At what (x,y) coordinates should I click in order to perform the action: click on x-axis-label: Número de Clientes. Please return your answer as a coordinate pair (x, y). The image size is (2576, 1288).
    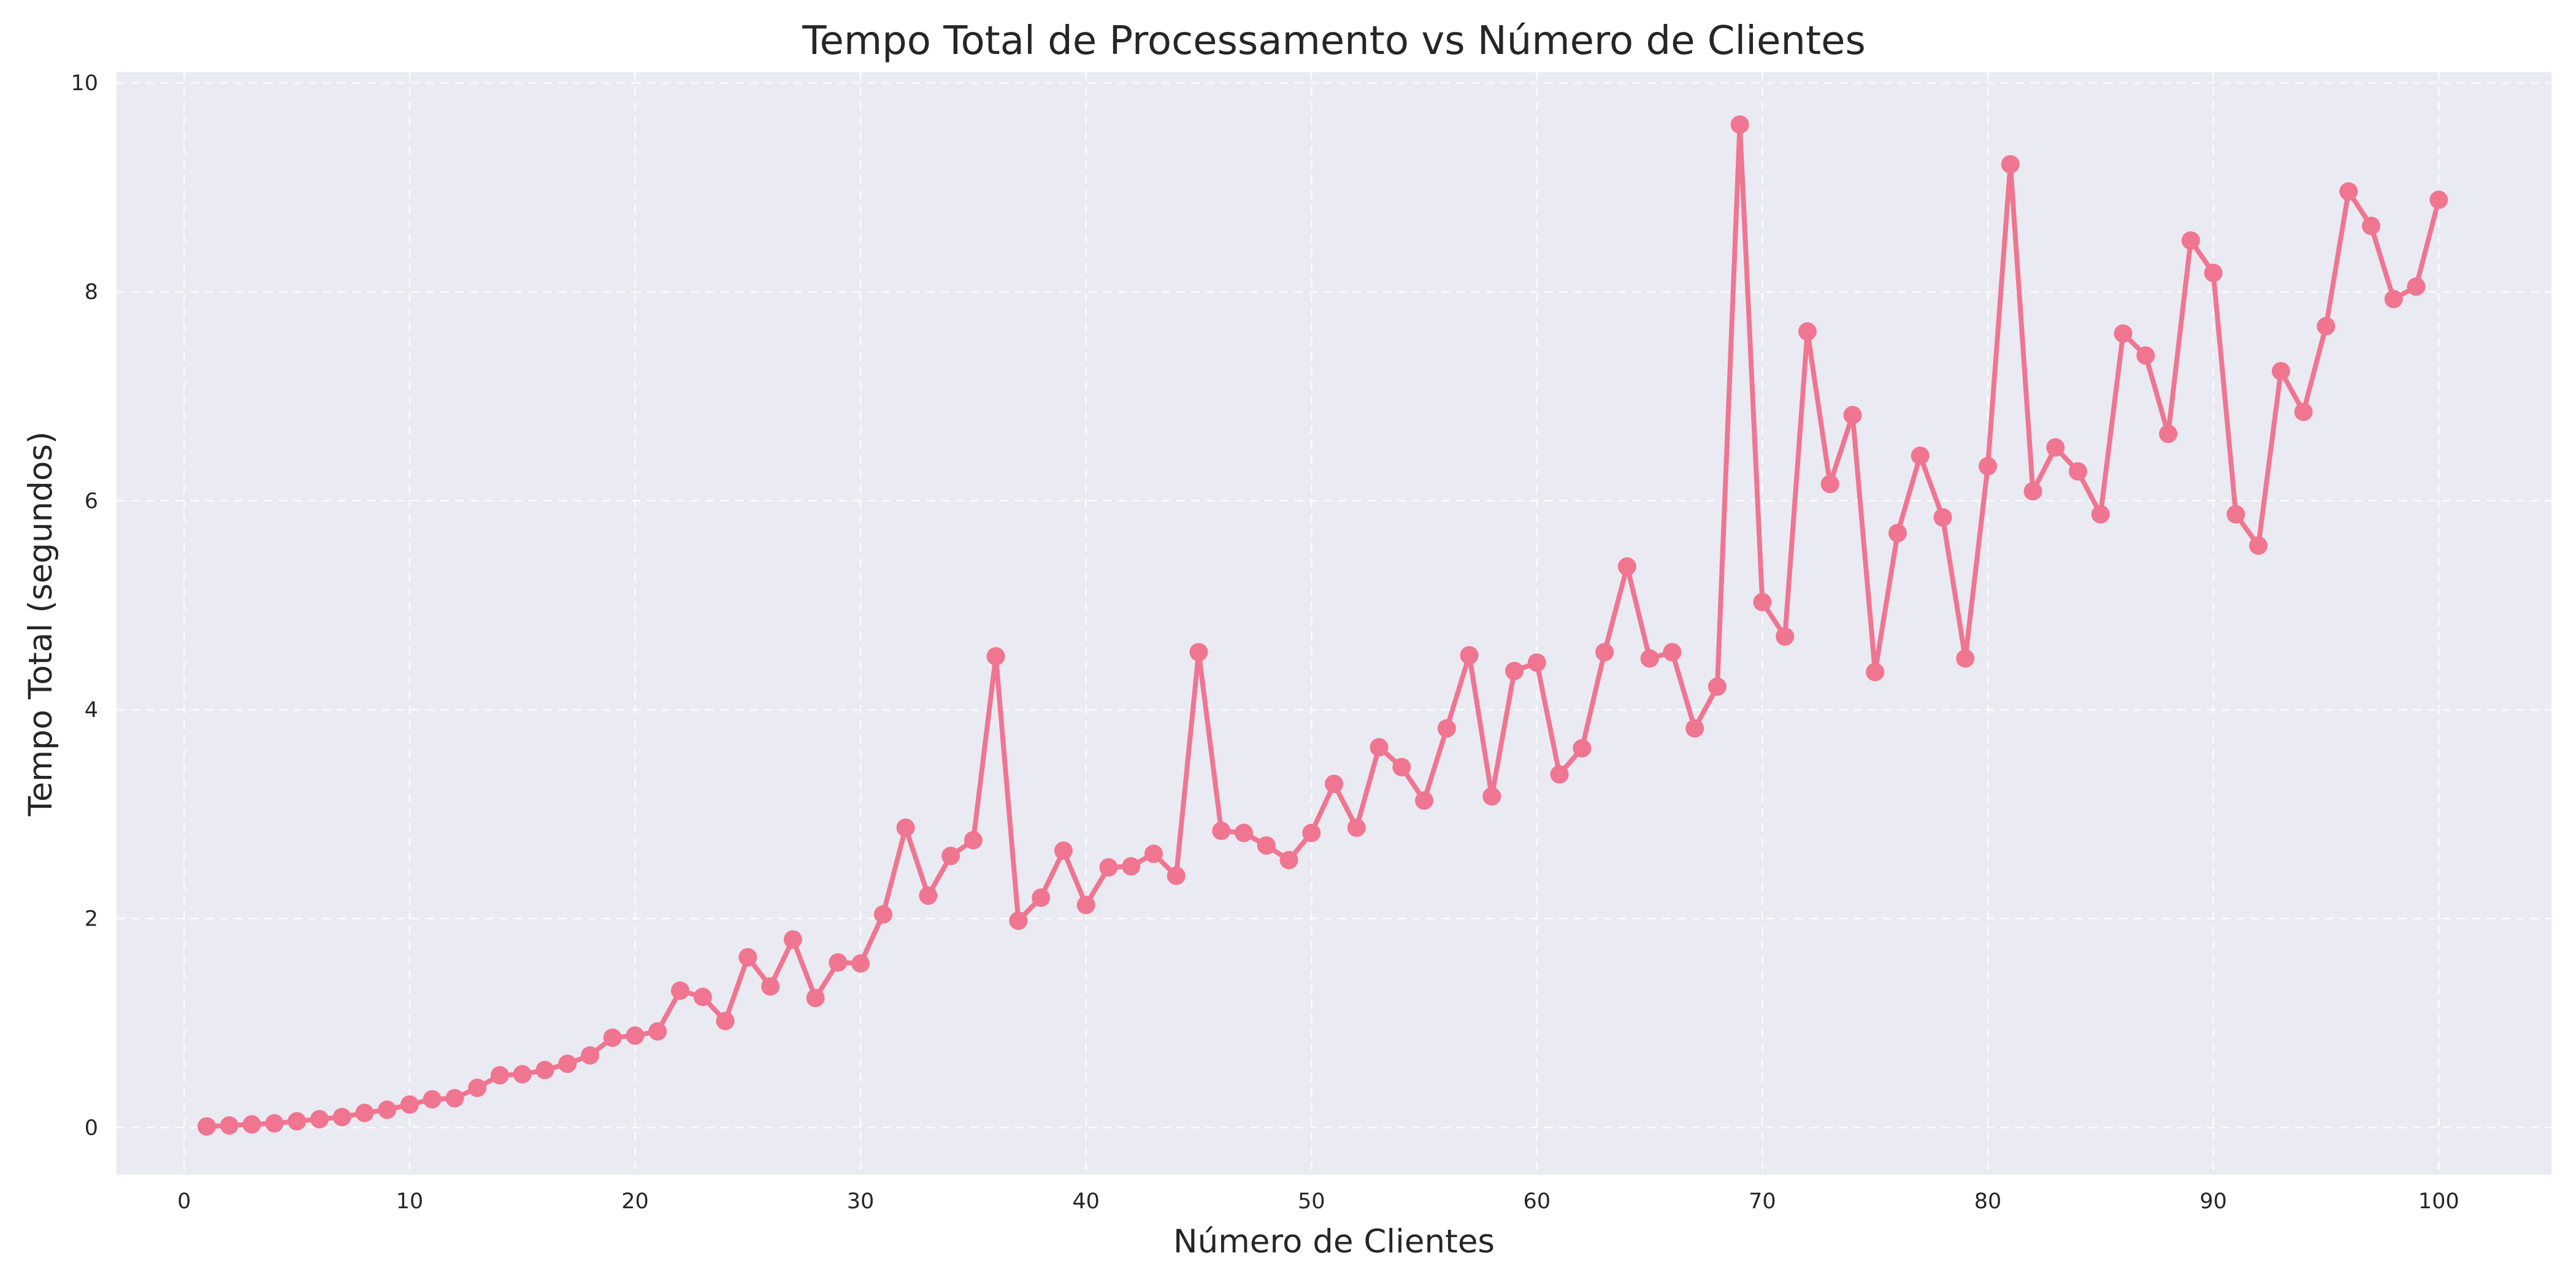
    Looking at the image, I should click on (1334, 1241).